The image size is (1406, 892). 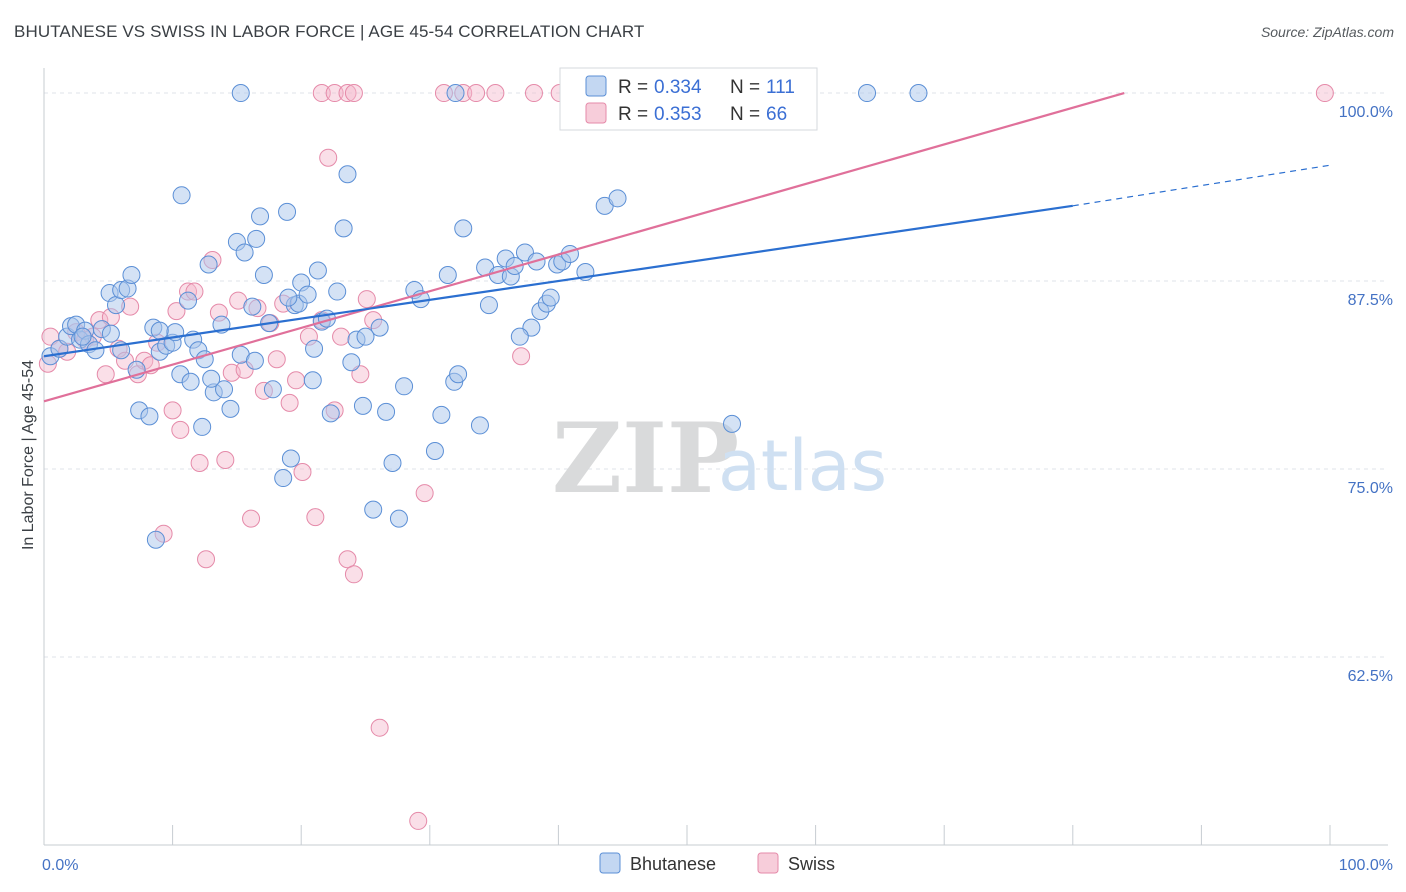 What do you see at coordinates (678, 87) in the screenshot?
I see `legend-r-value-bhutanese: 0.334` at bounding box center [678, 87].